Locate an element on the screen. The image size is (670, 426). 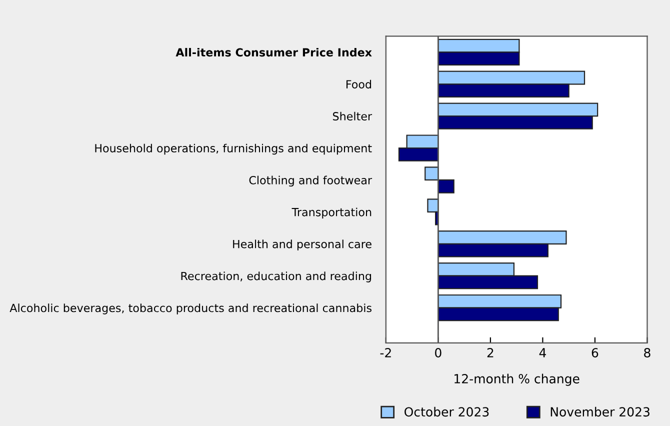
legend-label: October 2023 is located at coordinates (446, 411).